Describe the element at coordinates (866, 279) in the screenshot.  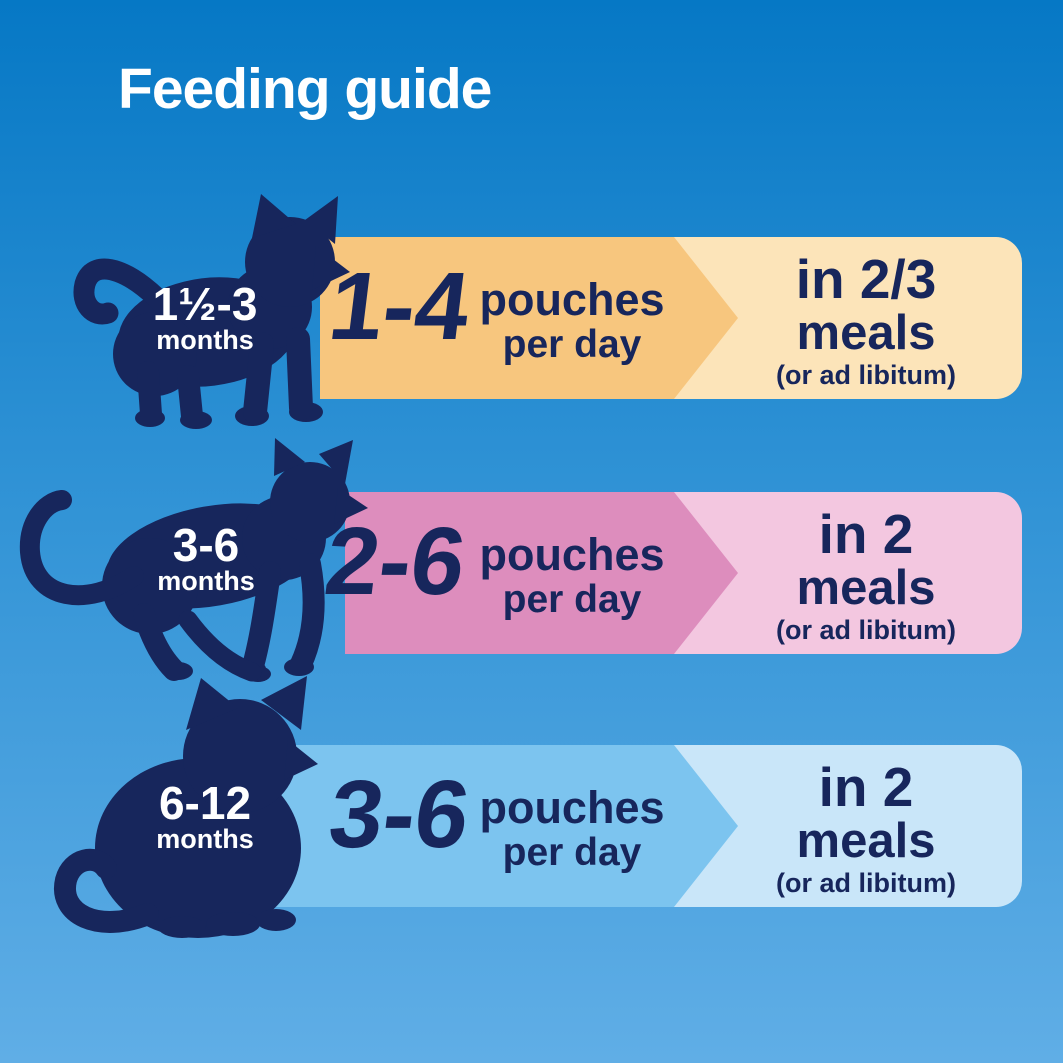
I see `meals-amount: in 2/3` at that location.